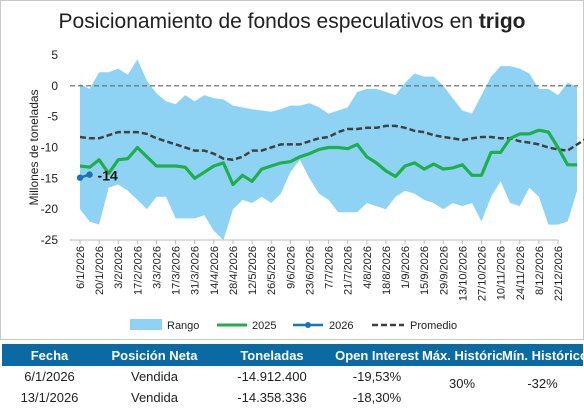 The image size is (584, 409). What do you see at coordinates (502, 21) in the screenshot?
I see `chart-title-bold: trigo` at bounding box center [502, 21].